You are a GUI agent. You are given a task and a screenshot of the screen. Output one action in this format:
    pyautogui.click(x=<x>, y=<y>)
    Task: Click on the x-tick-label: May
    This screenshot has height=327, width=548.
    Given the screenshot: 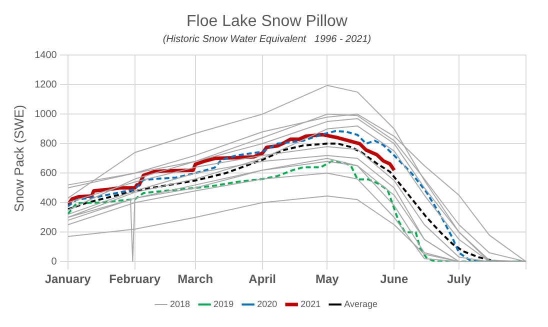 What is the action you would take?
    pyautogui.click(x=328, y=279)
    